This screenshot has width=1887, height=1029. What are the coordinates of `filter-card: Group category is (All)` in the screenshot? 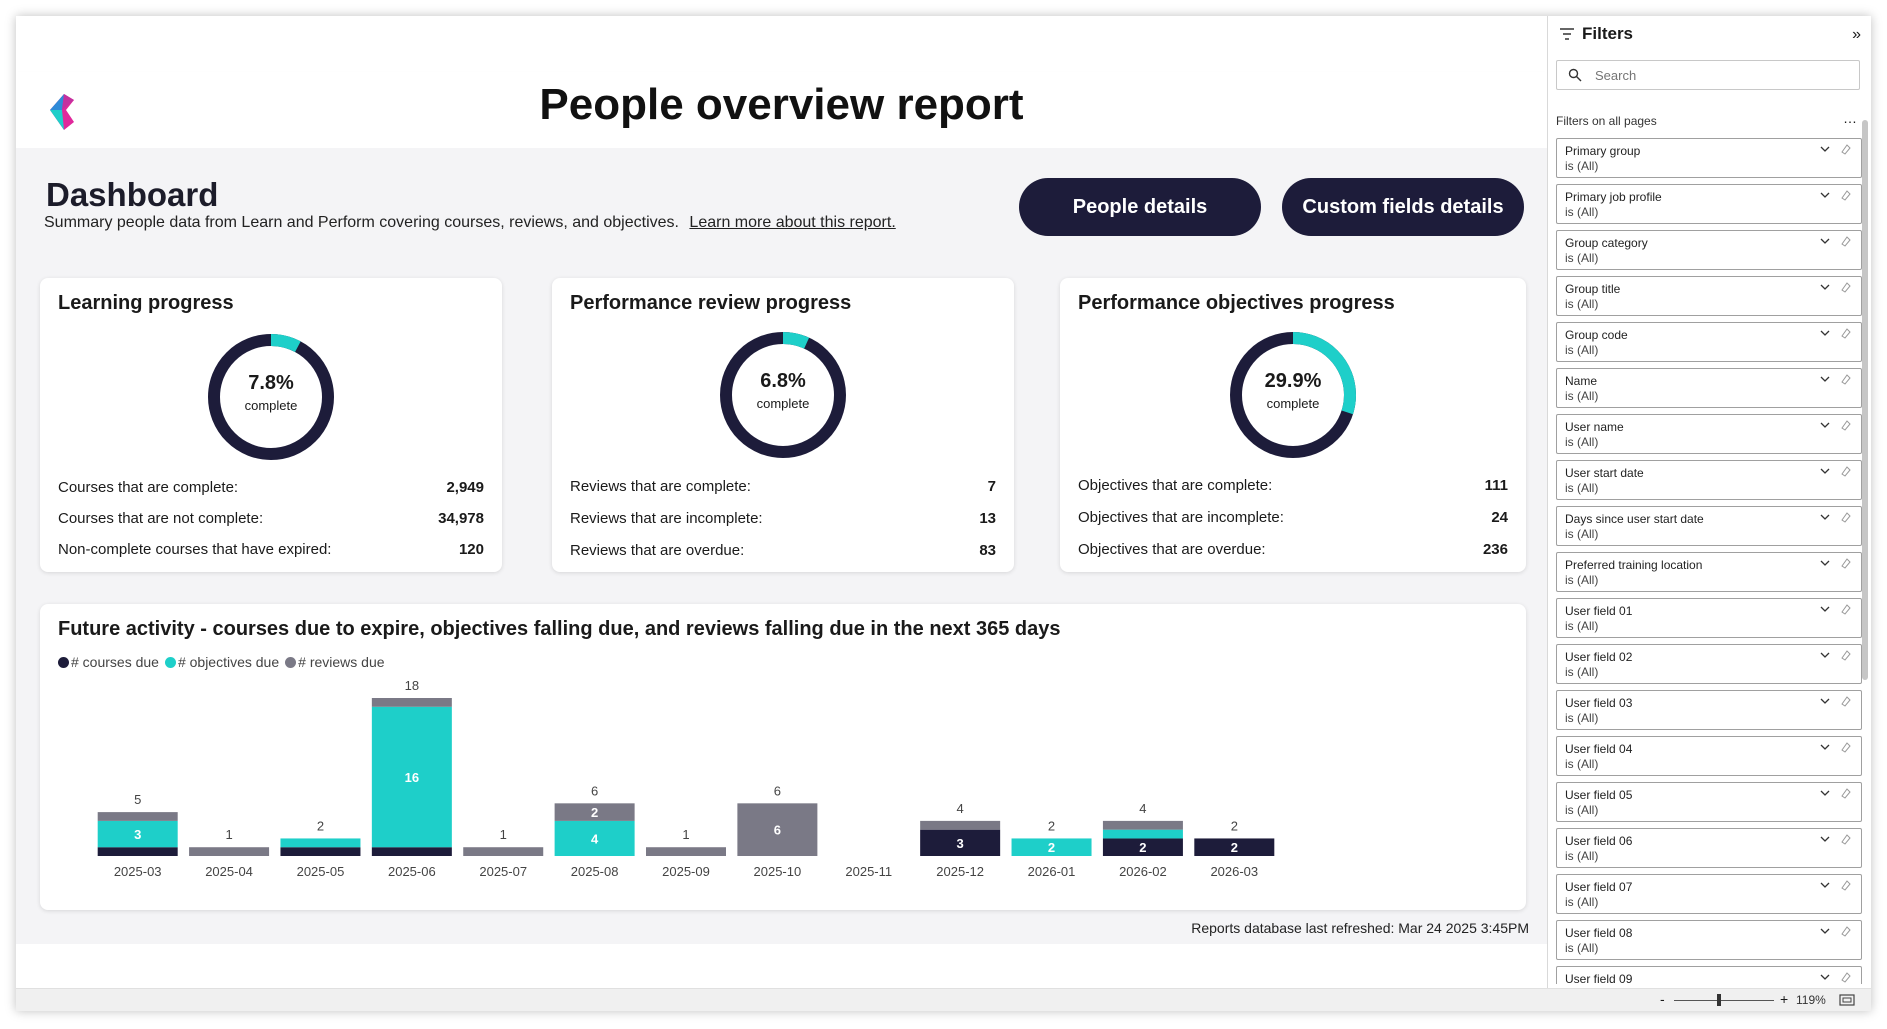 It's located at (1709, 250).